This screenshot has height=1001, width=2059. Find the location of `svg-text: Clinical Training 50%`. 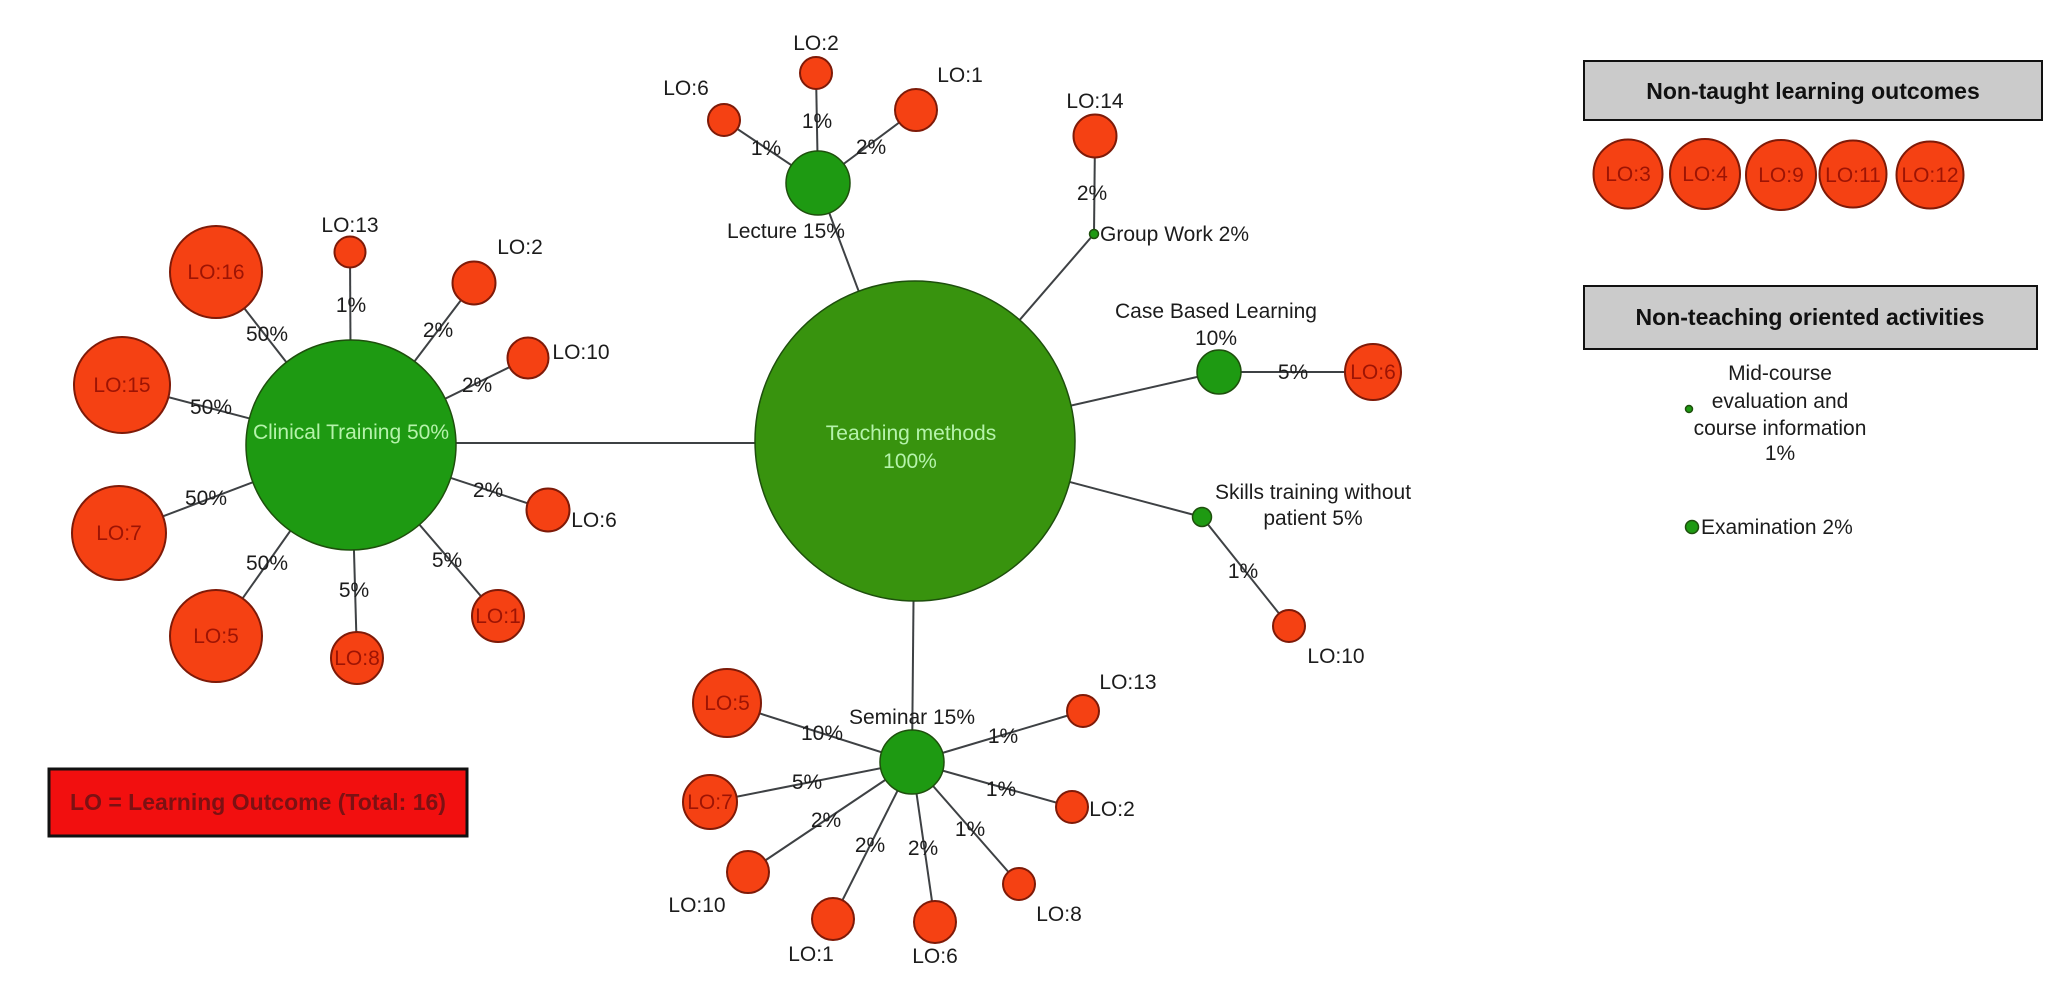

svg-text: Clinical Training 50% is located at coordinates (351, 432).